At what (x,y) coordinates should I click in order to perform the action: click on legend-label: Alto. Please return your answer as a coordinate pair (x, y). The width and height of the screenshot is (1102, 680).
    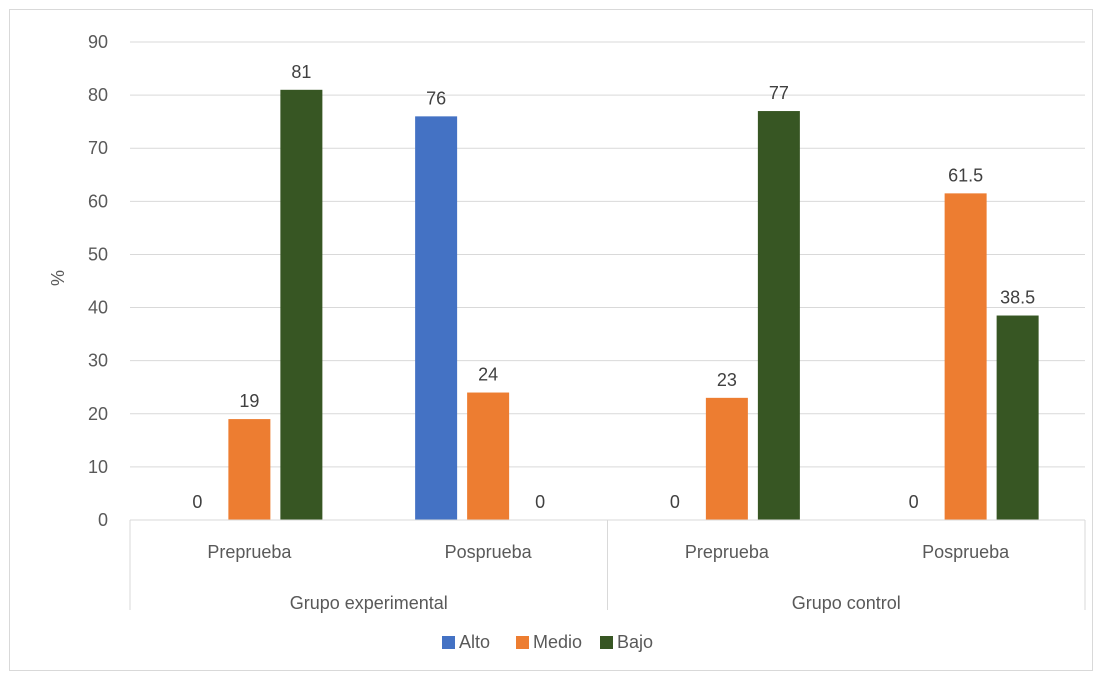
    Looking at the image, I should click on (474, 642).